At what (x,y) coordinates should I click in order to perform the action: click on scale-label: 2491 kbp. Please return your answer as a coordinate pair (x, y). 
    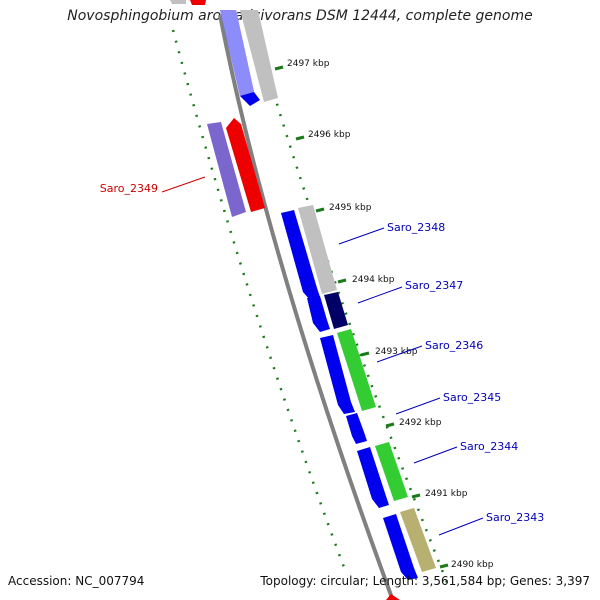
    Looking at the image, I should click on (446, 494).